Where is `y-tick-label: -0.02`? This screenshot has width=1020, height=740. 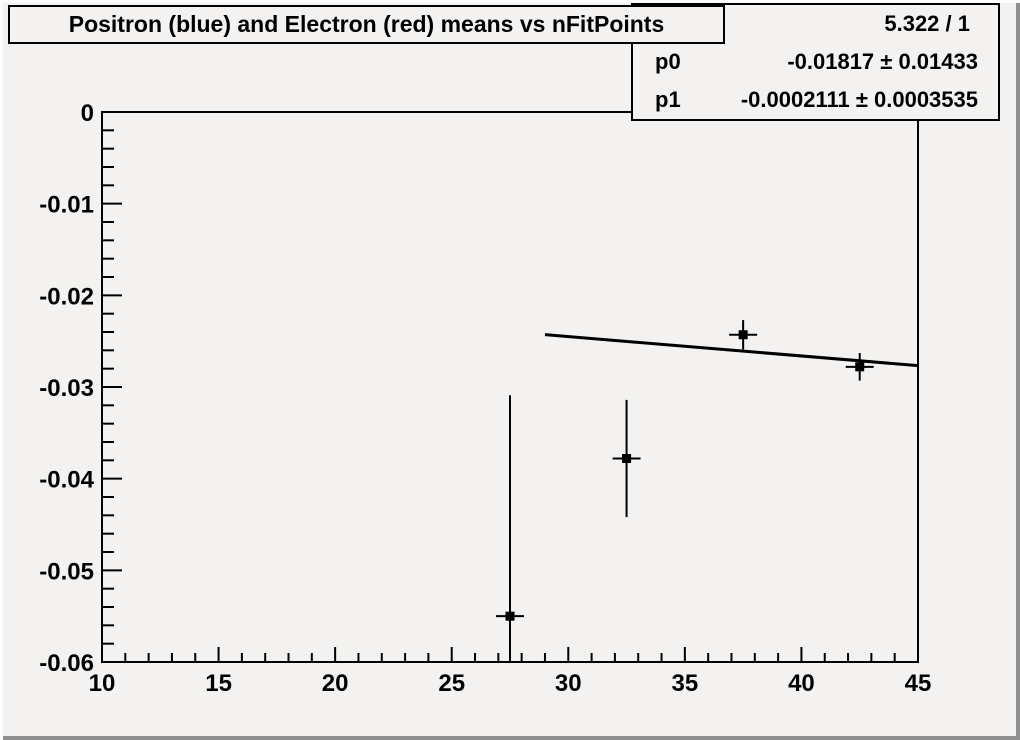
y-tick-label: -0.02 is located at coordinates (66, 296).